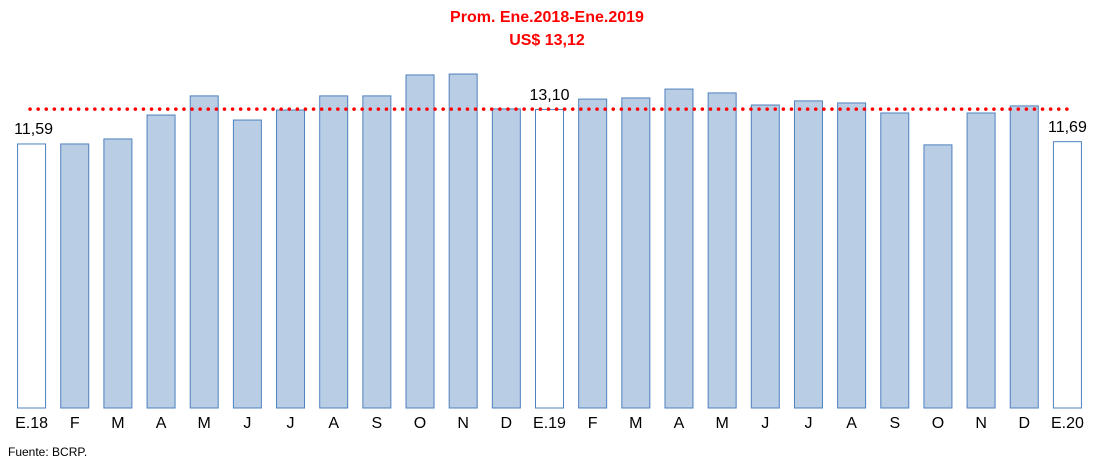 The width and height of the screenshot is (1096, 461). What do you see at coordinates (33, 129) in the screenshot?
I see `value-label: 11,59` at bounding box center [33, 129].